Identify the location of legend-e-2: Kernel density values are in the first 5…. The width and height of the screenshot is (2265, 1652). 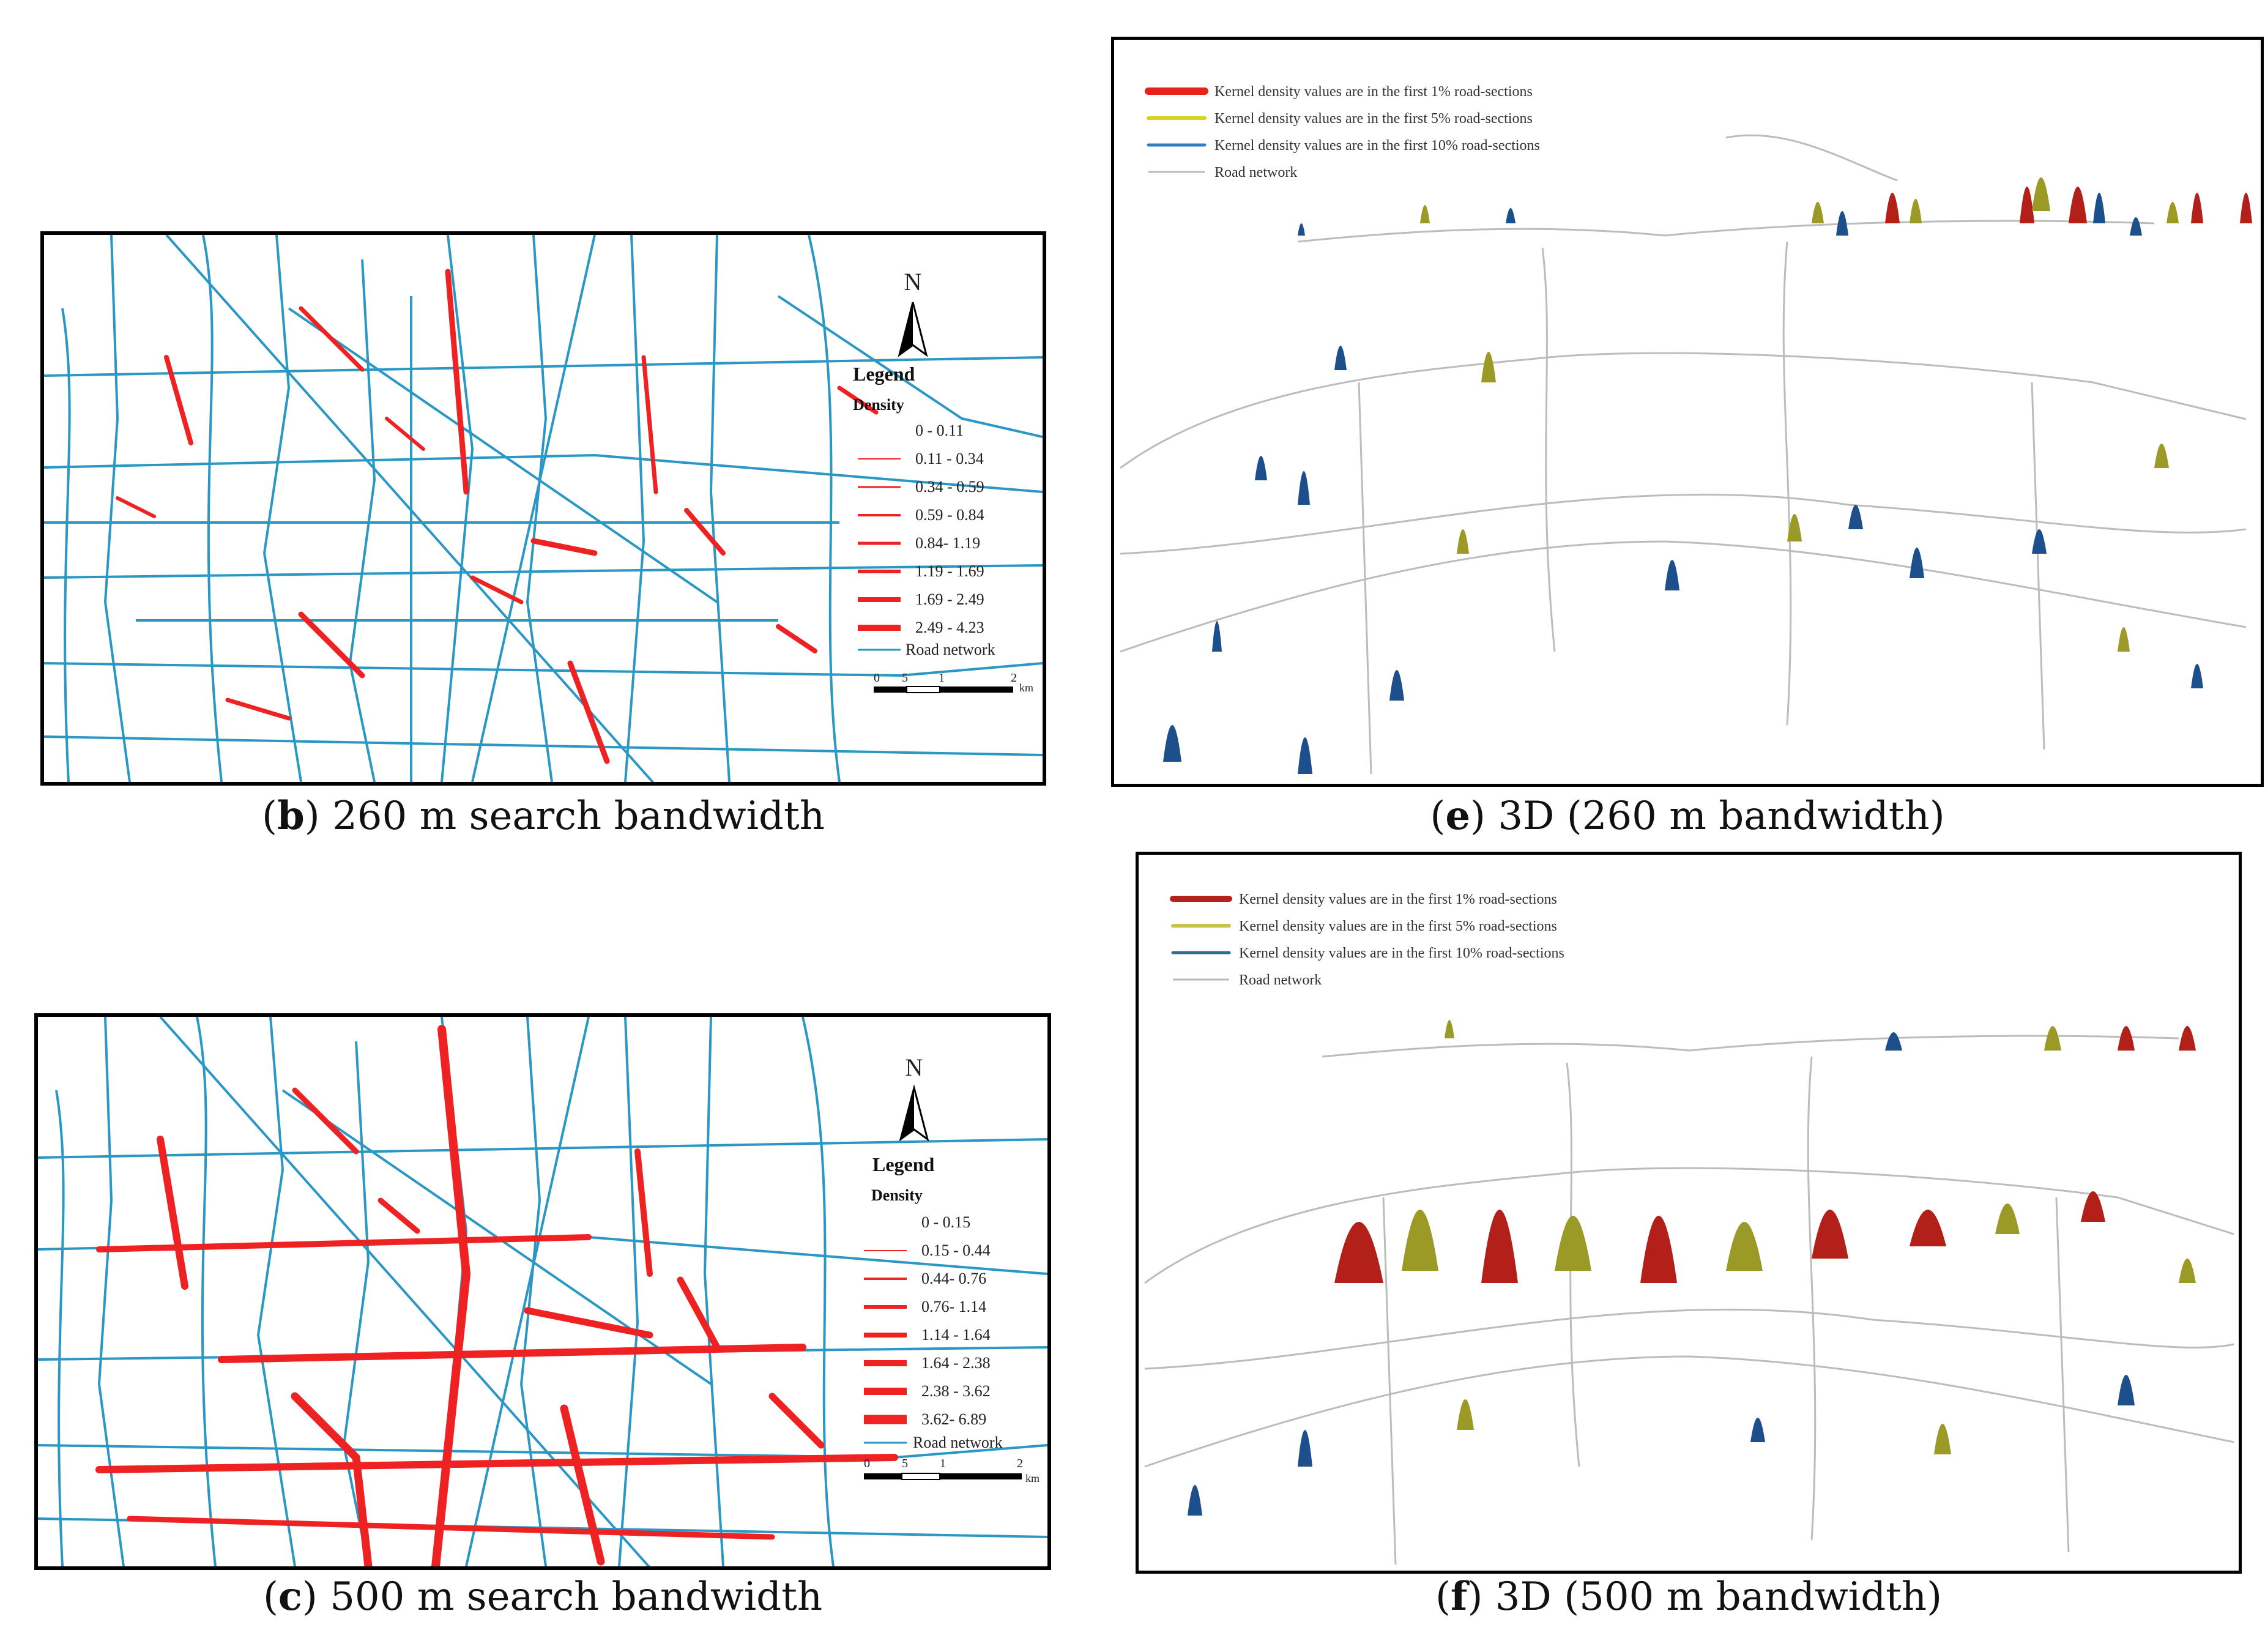
(1373, 119).